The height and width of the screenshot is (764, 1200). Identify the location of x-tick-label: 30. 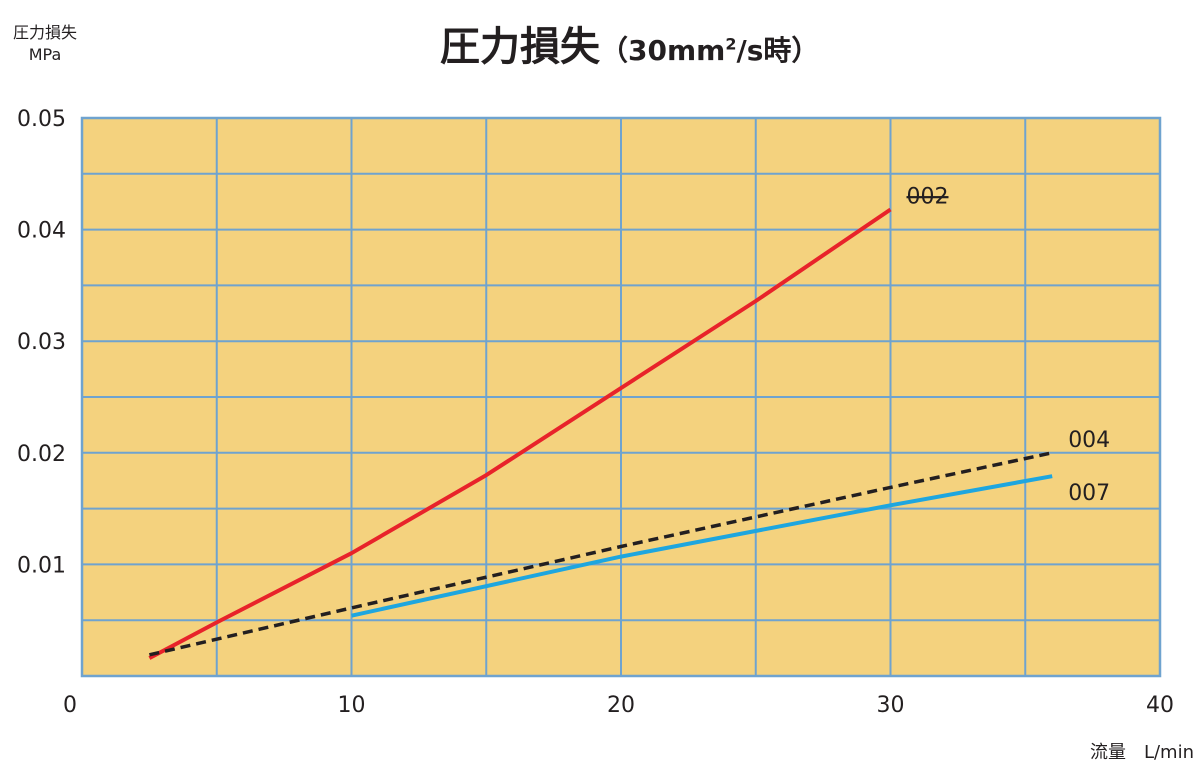
(891, 705).